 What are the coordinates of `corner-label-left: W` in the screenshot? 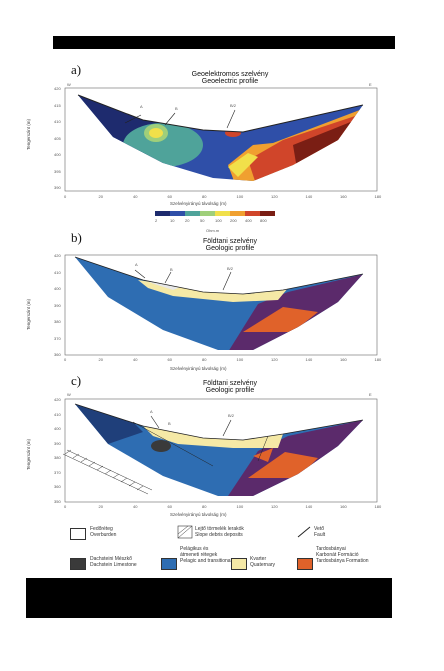 It's located at (69, 84).